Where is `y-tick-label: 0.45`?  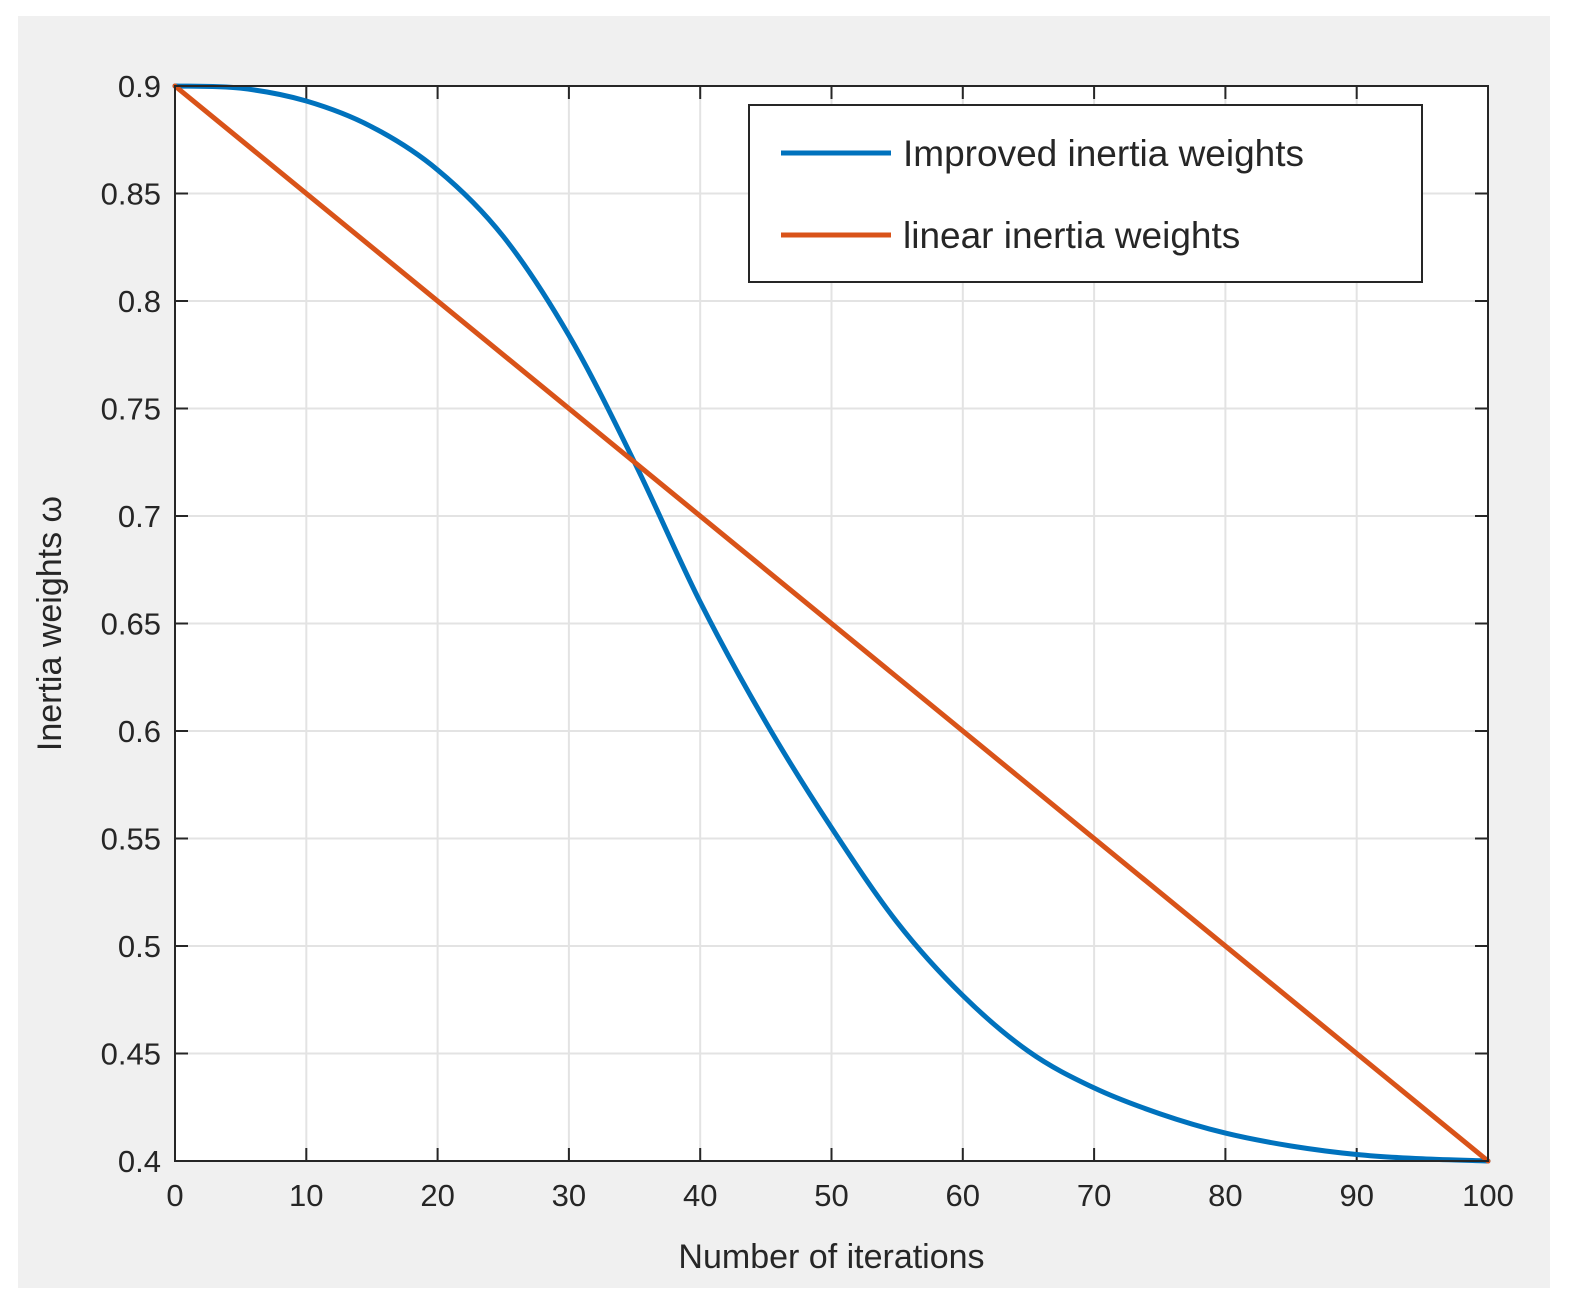 y-tick-label: 0.45 is located at coordinates (131, 1054).